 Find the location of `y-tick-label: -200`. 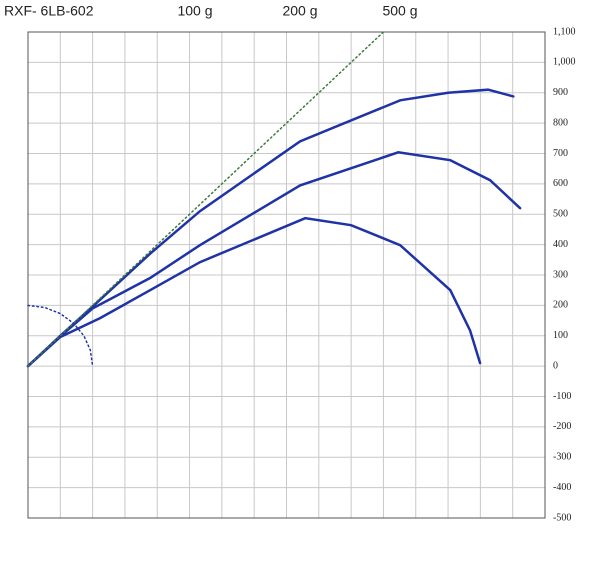

y-tick-label: -200 is located at coordinates (562, 426).